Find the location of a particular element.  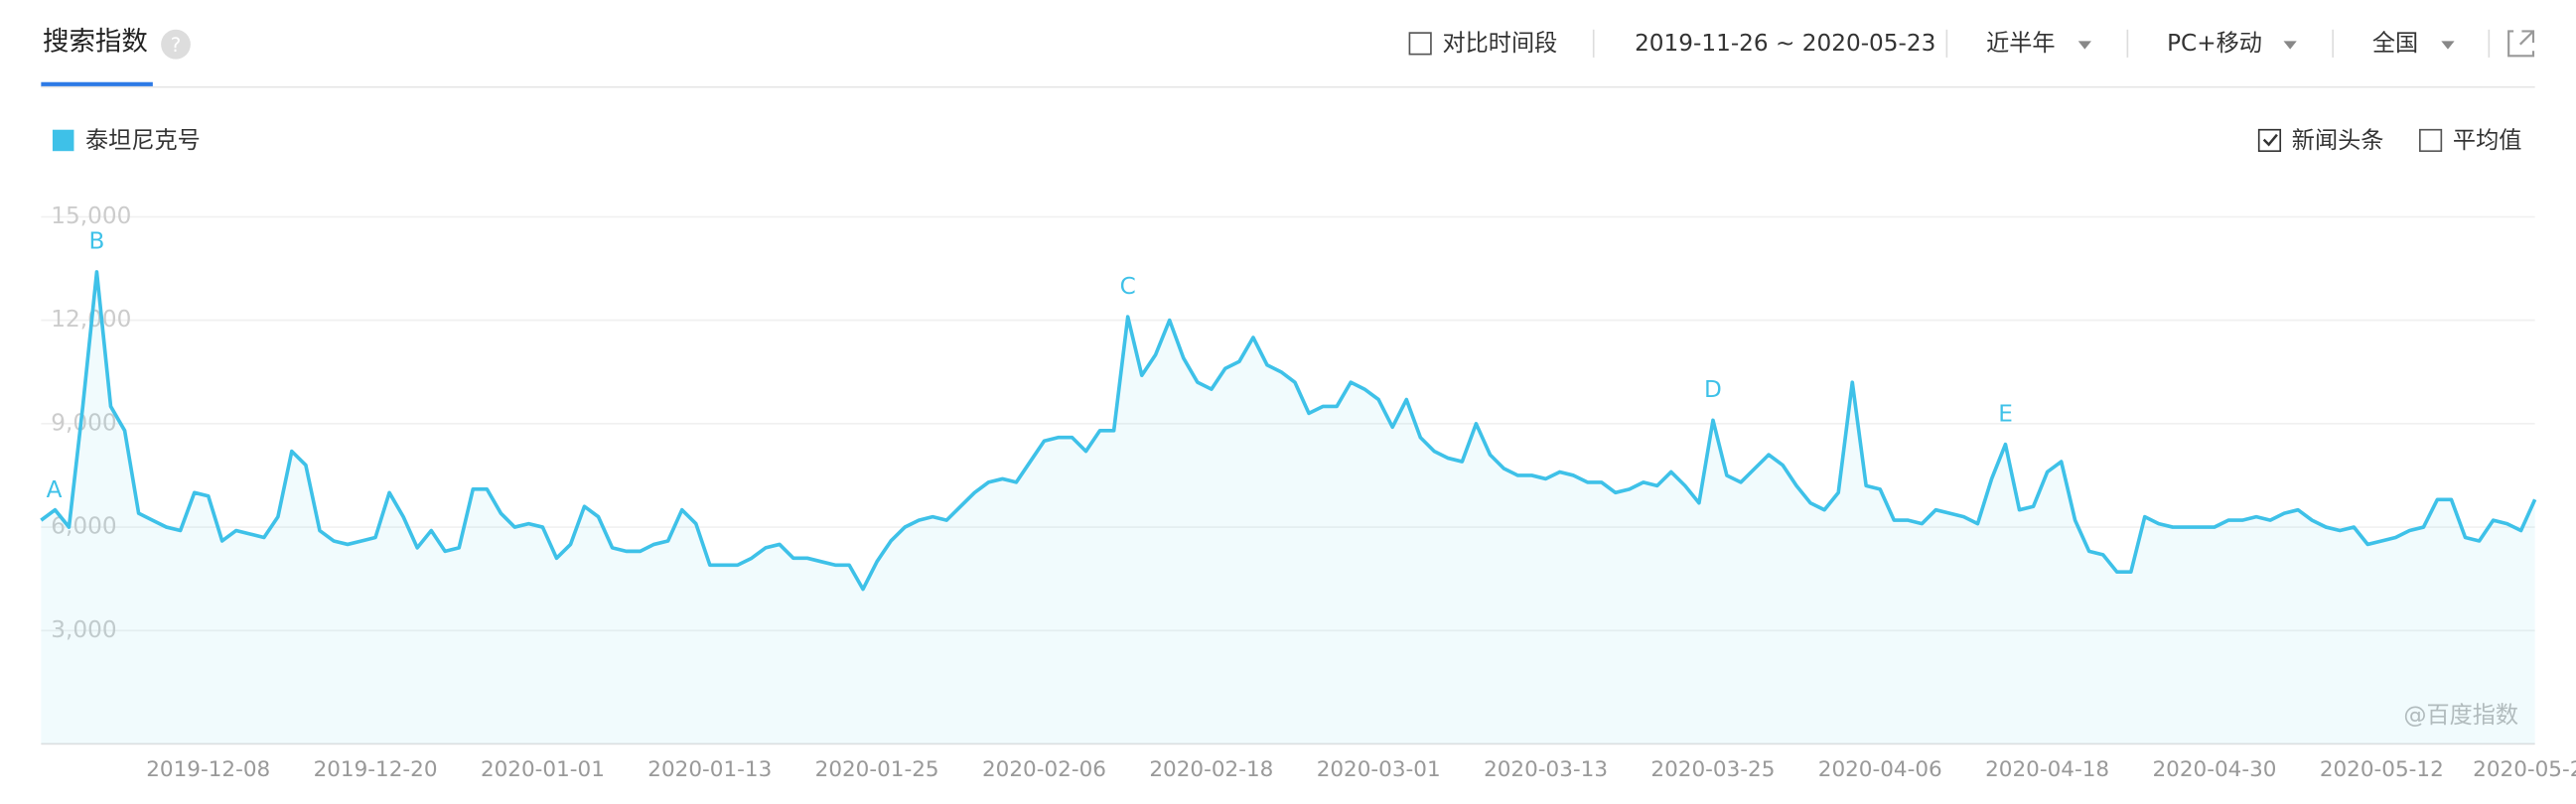

help-text: ? is located at coordinates (176, 45).